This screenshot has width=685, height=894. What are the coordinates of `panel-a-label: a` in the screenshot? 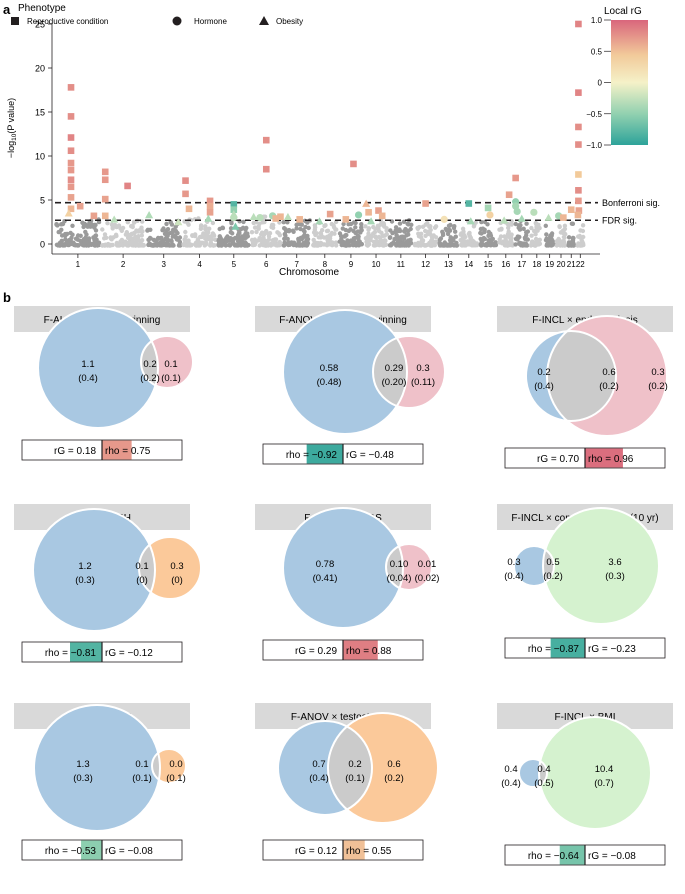 It's located at (7, 9).